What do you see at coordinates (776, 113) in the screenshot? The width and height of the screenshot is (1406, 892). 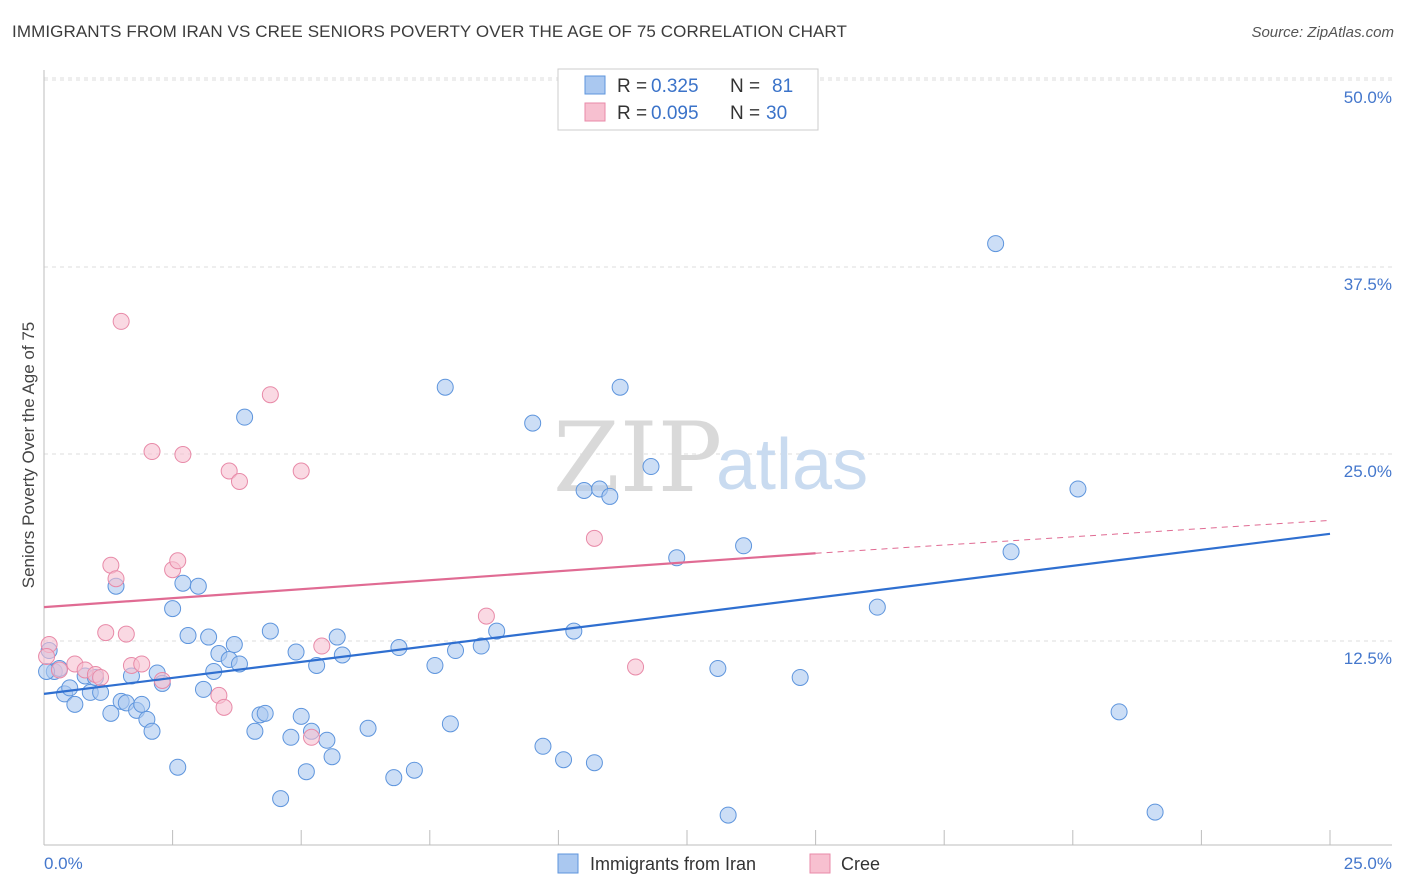 I see `legend-n-value: 30` at bounding box center [776, 113].